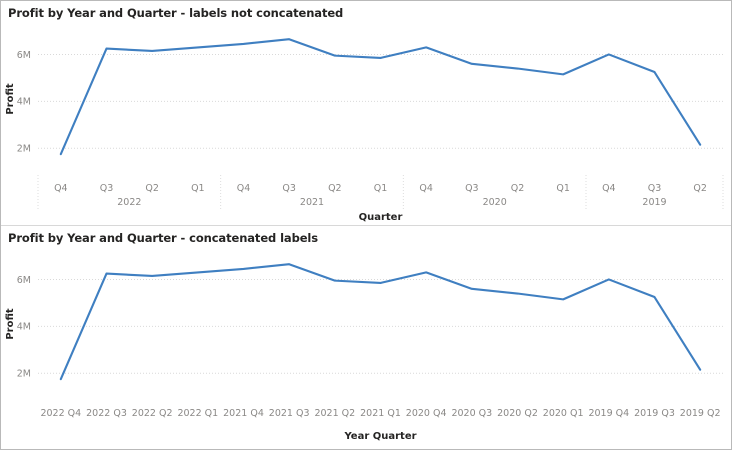  I want to click on x-axis-title: Year Quarter, so click(379, 436).